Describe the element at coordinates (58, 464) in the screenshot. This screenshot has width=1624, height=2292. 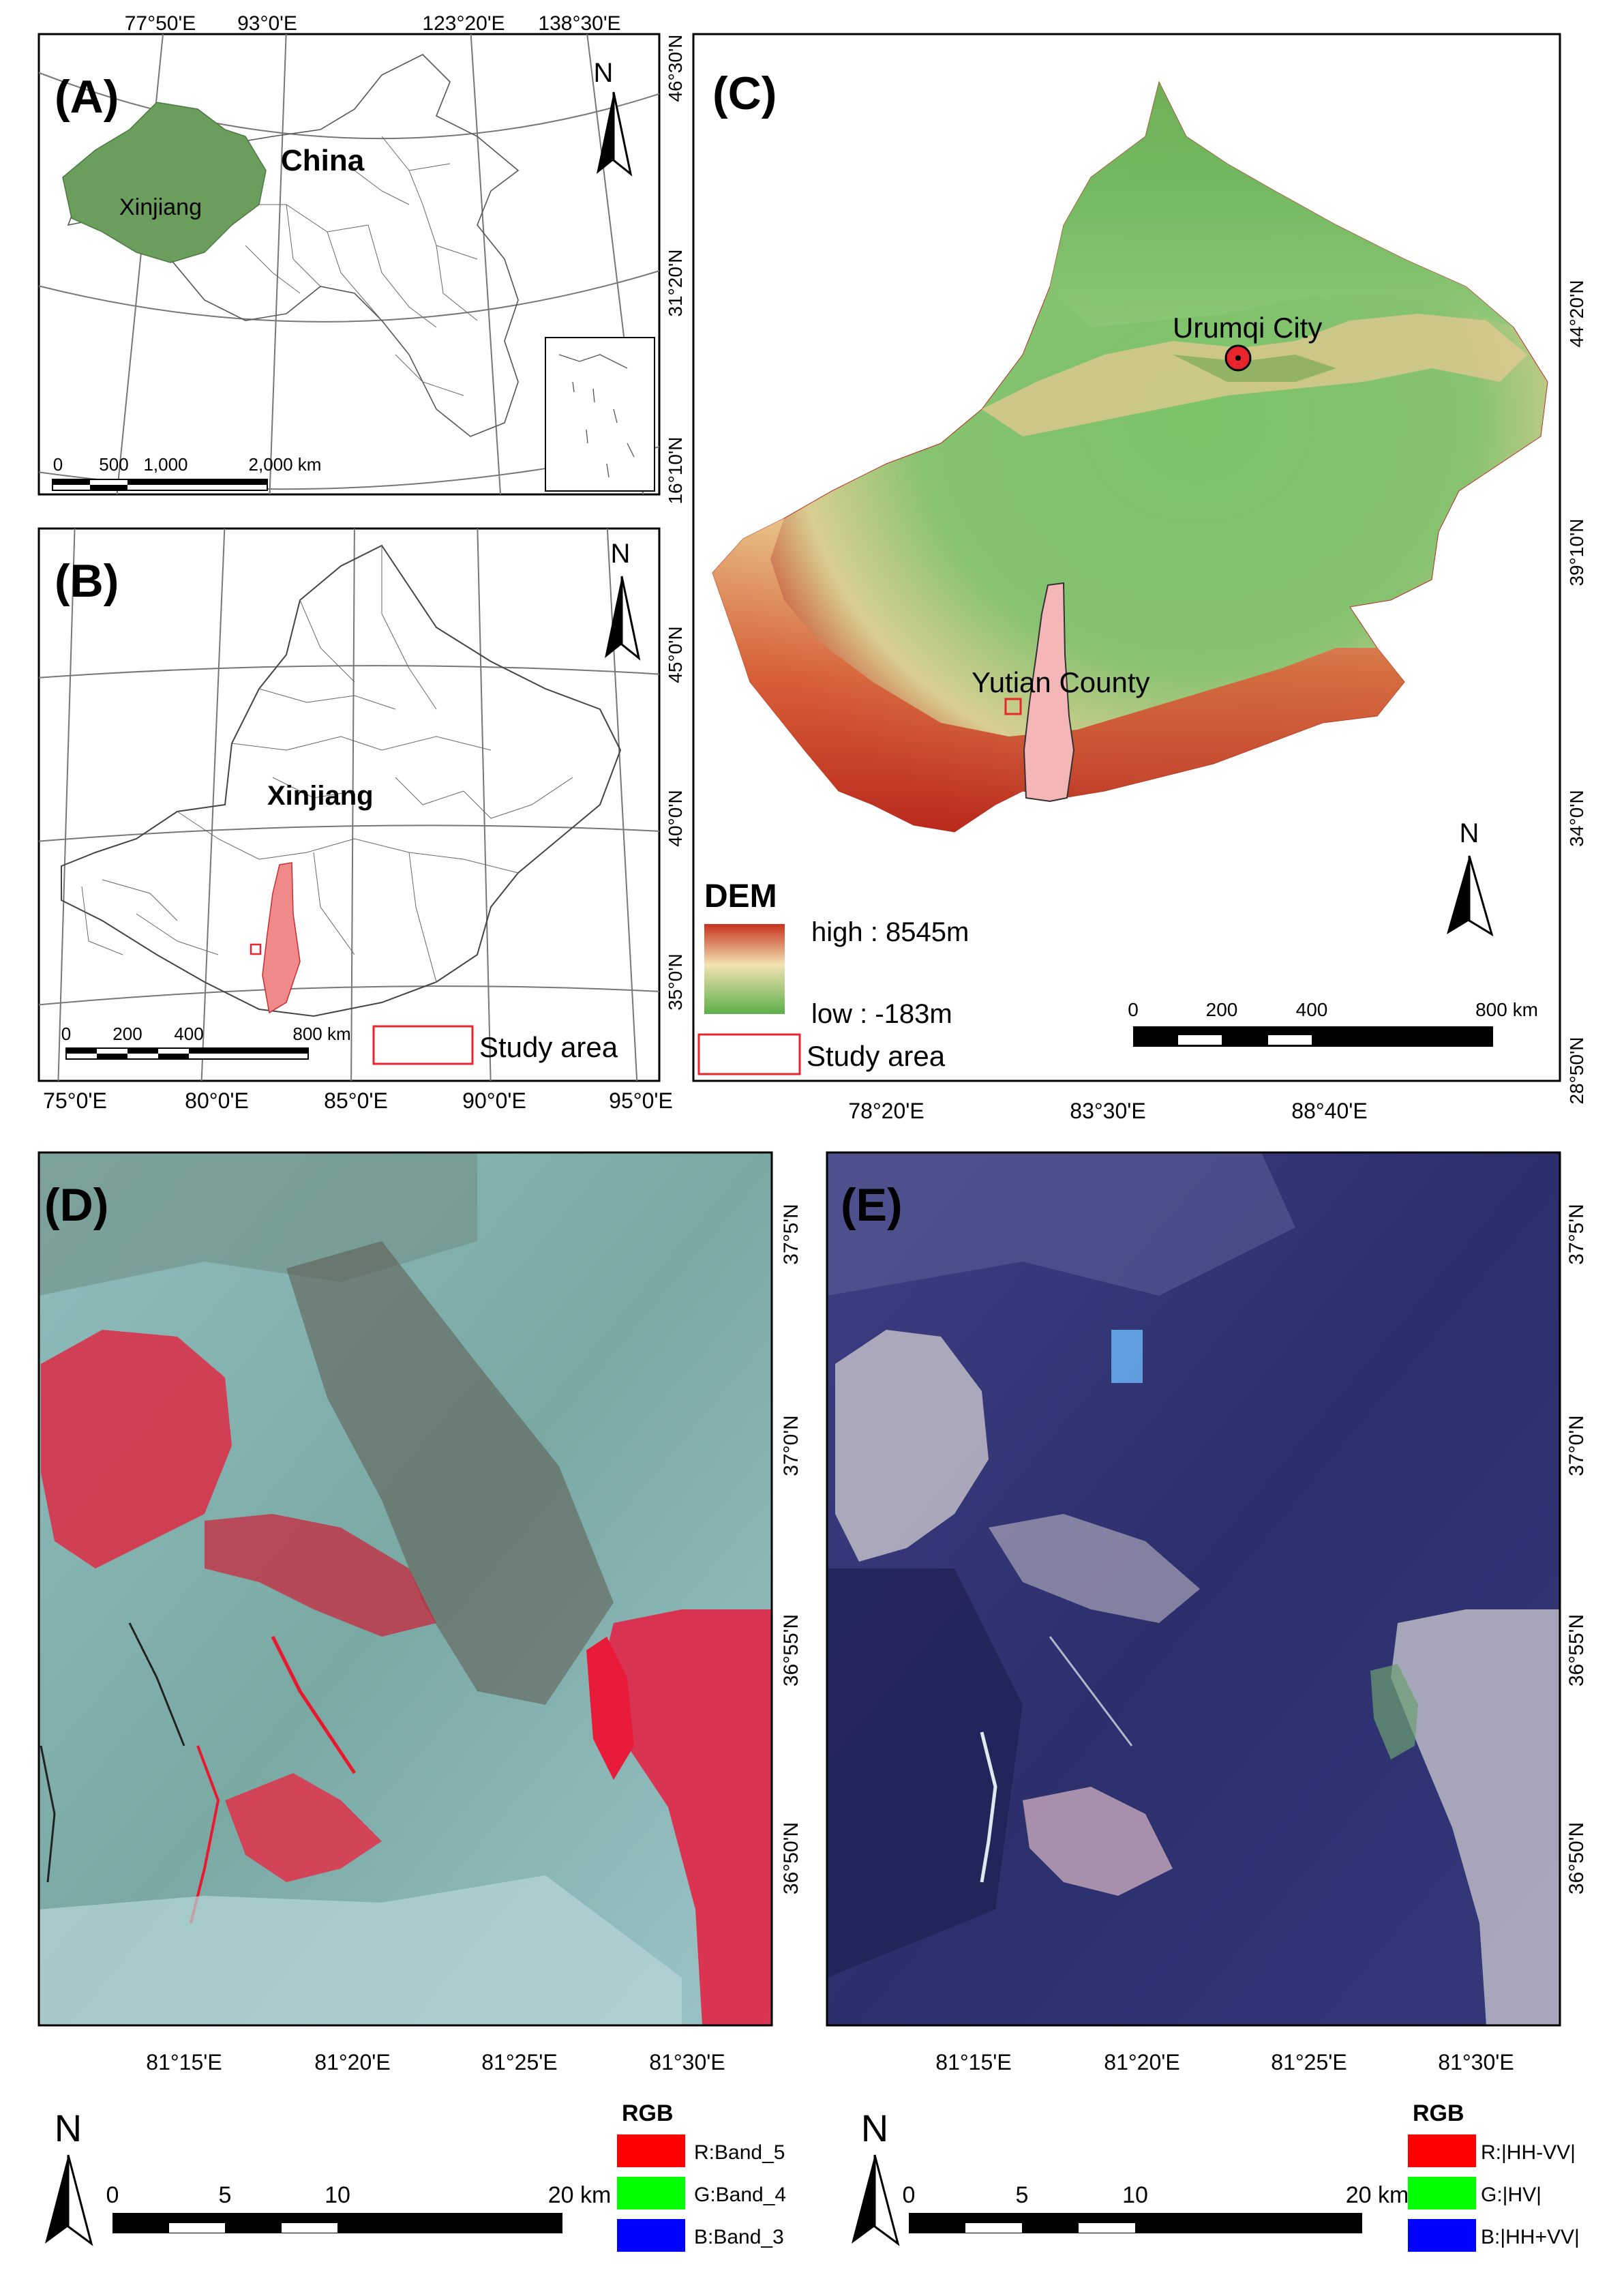
I see `panel-a-scale-label-0: 0` at that location.